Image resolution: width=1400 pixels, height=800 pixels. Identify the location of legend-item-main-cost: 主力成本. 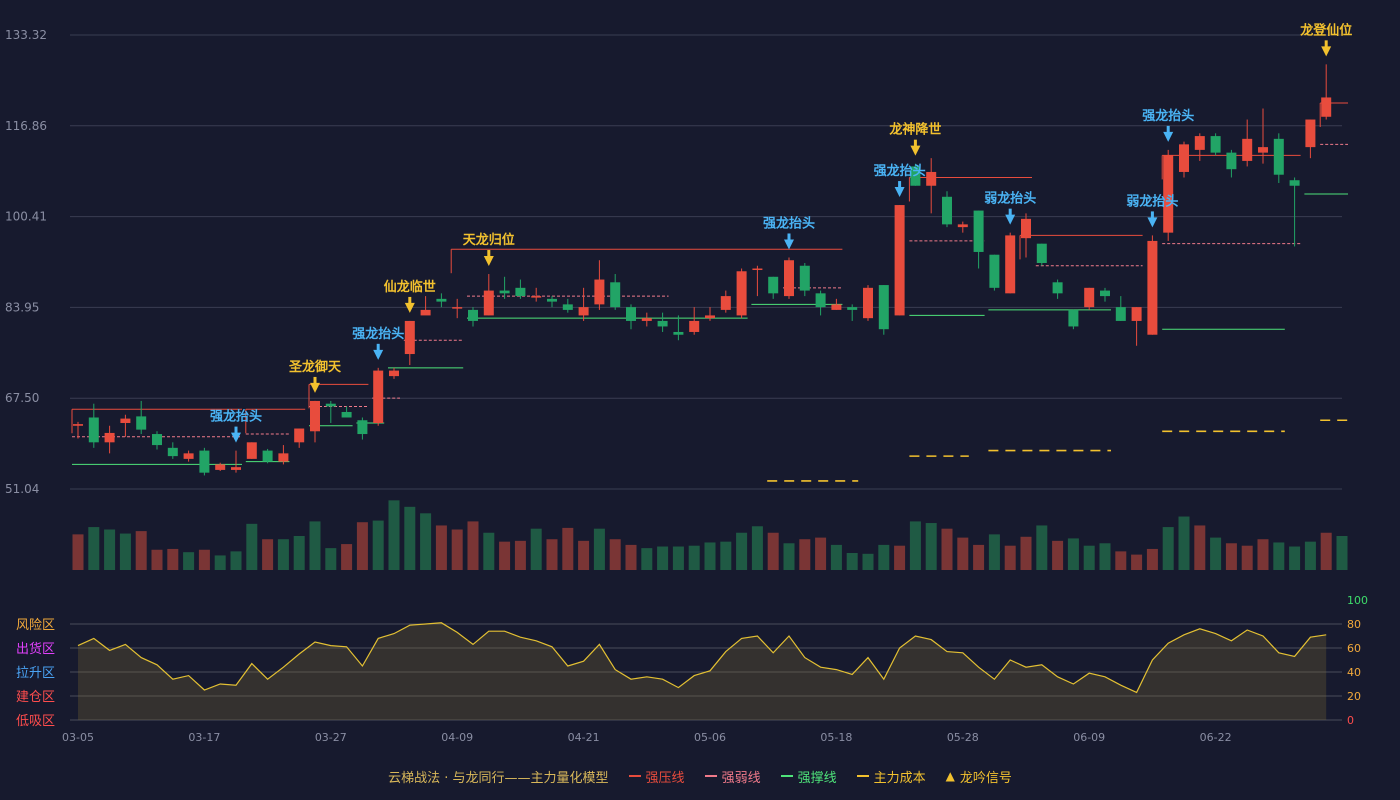
(891, 776).